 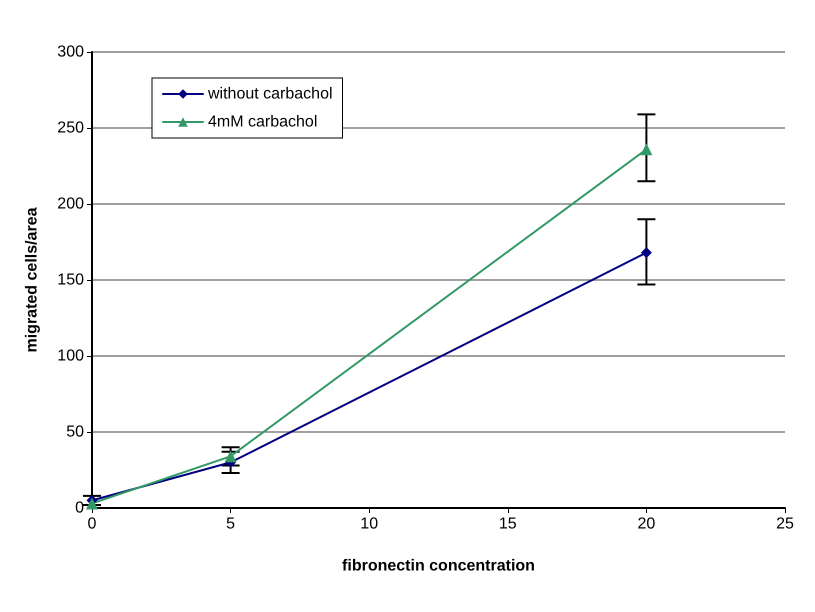 I want to click on x-tick-label: 15, so click(x=507, y=524).